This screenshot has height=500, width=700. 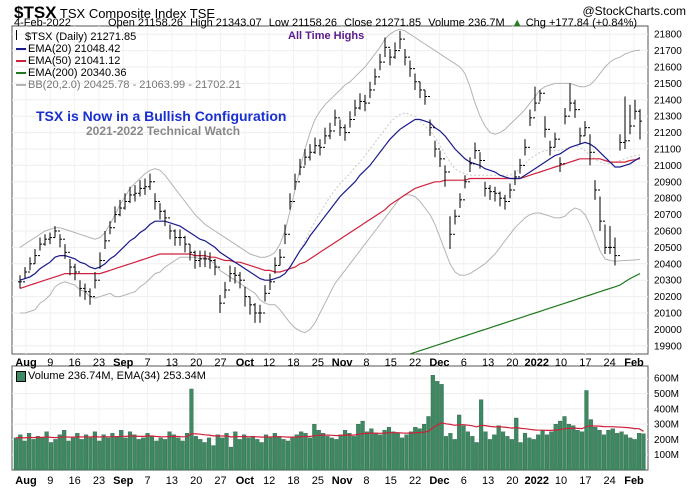 I want to click on volume-swatch-icon, so click(x=21, y=376).